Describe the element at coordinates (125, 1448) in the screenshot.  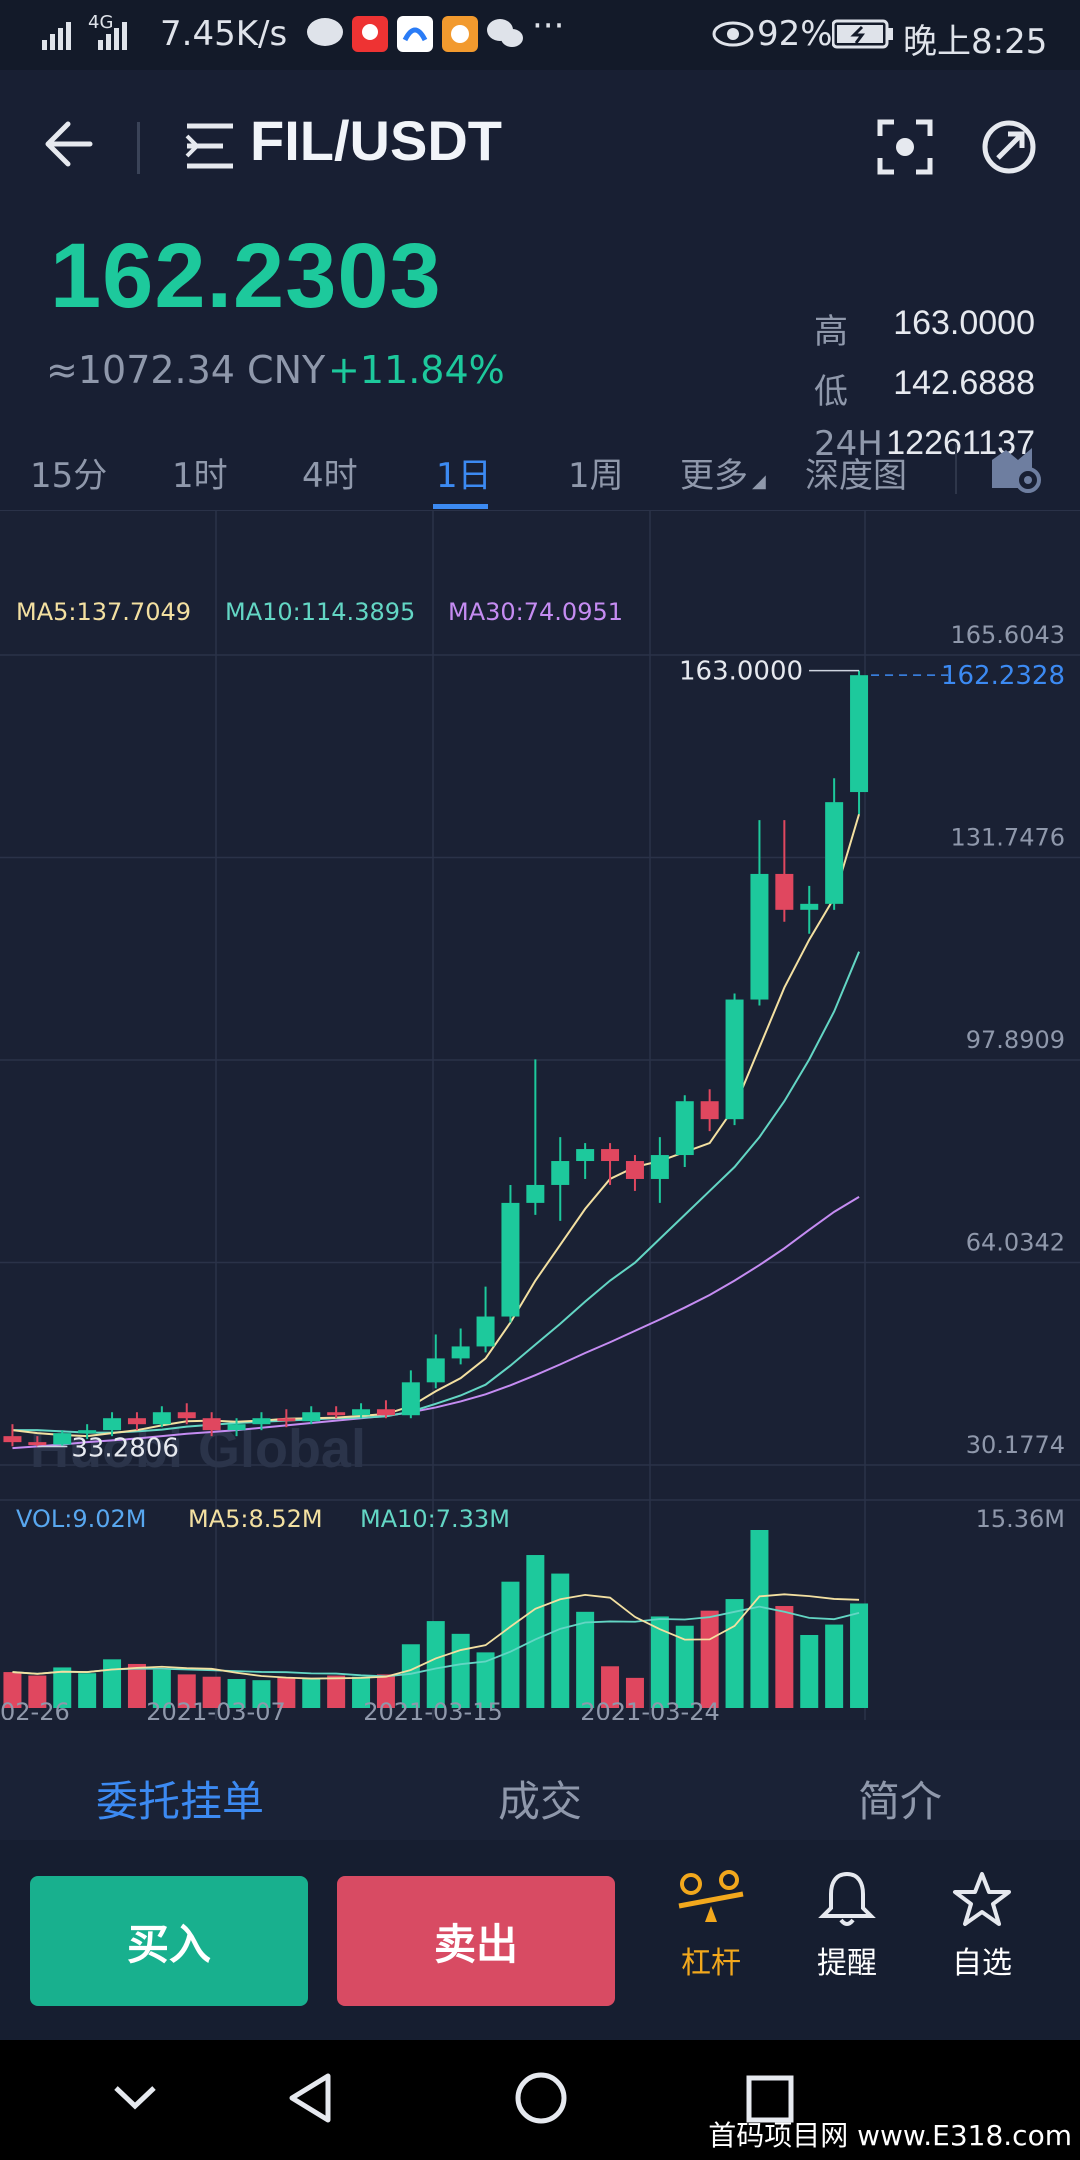
I see `low-marker-label: 33.2806` at that location.